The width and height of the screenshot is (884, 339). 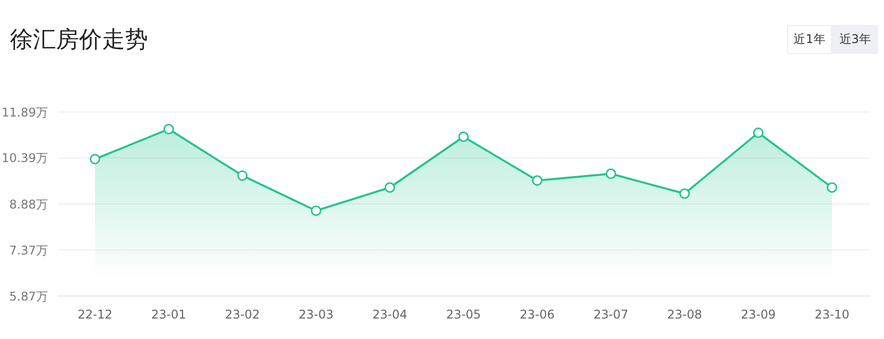 What do you see at coordinates (28, 204) in the screenshot?
I see `y-tick-label: 8.88万` at bounding box center [28, 204].